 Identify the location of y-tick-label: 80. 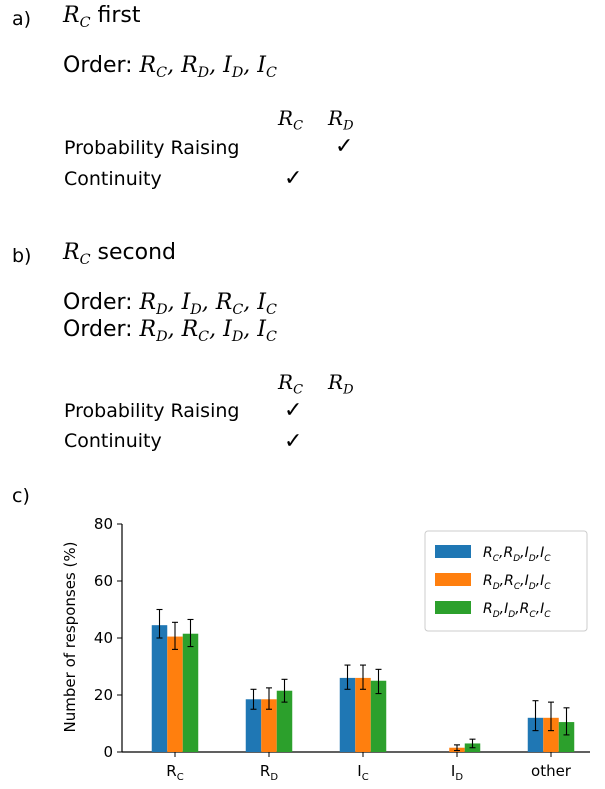
(103, 524).